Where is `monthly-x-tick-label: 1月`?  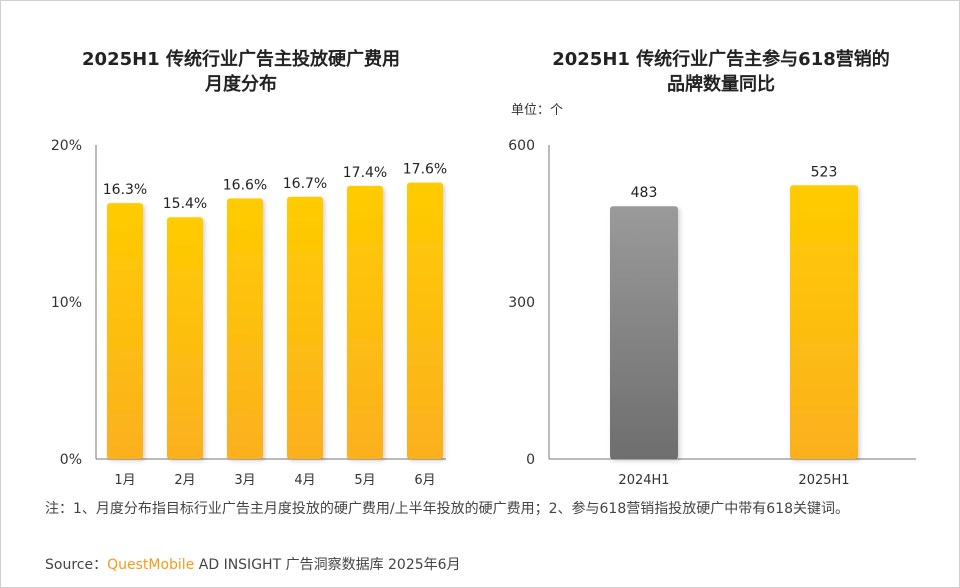
monthly-x-tick-label: 1月 is located at coordinates (124, 480).